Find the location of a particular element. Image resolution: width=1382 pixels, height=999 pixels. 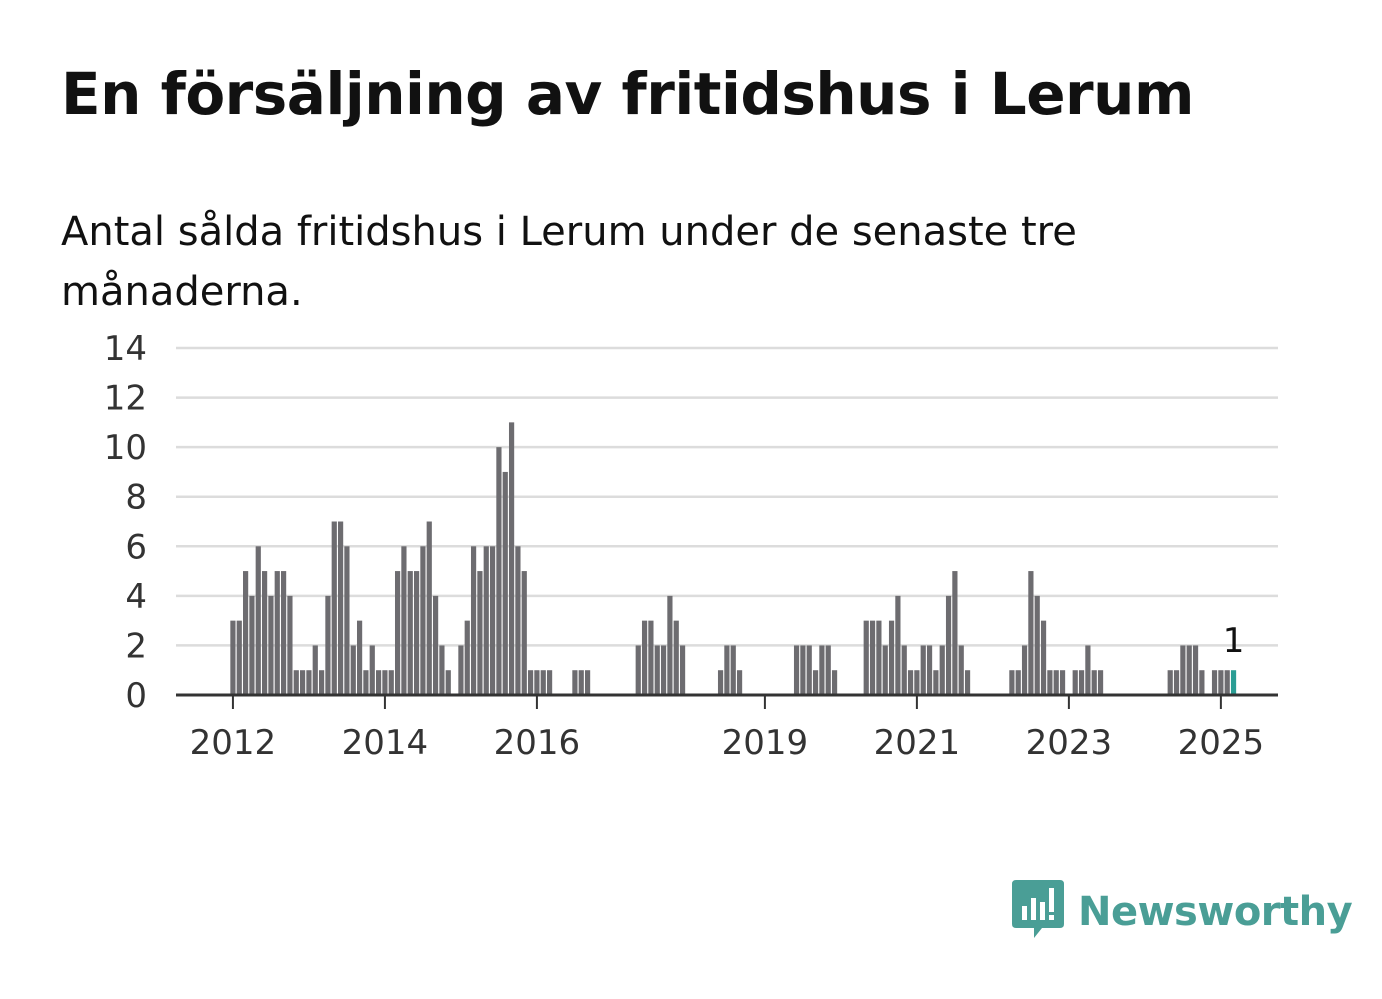

brand-name: Newsworthy is located at coordinates (1215, 912).